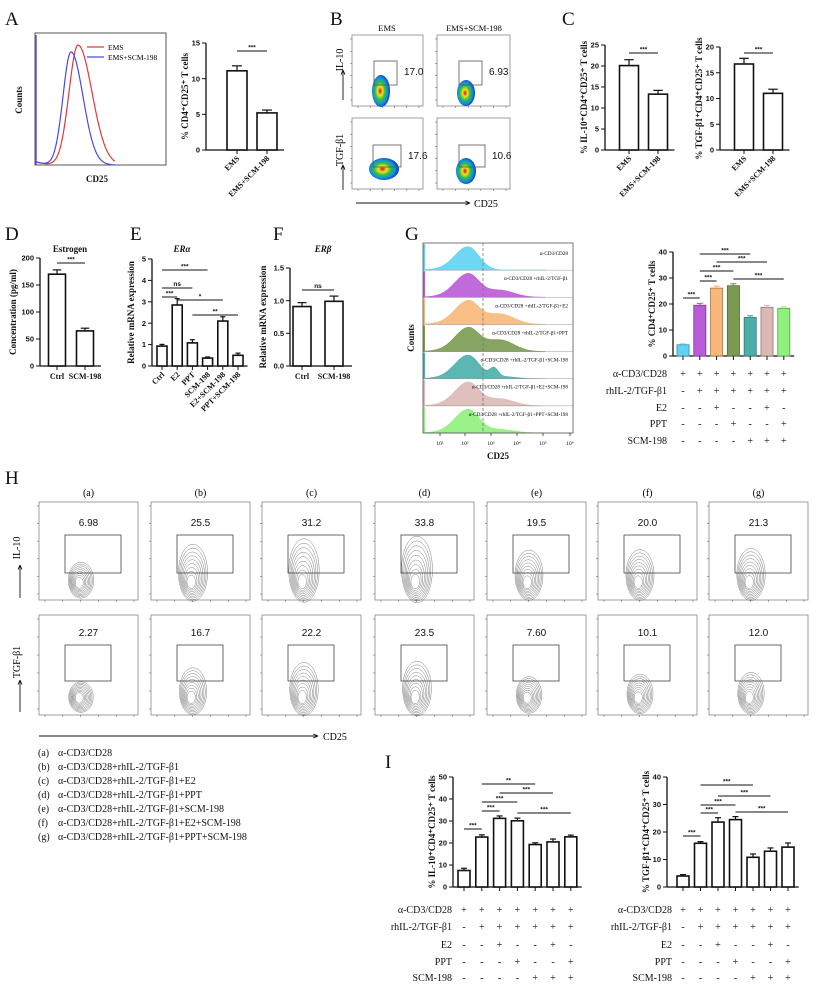  I want to click on significance-label: **, so click(509, 781).